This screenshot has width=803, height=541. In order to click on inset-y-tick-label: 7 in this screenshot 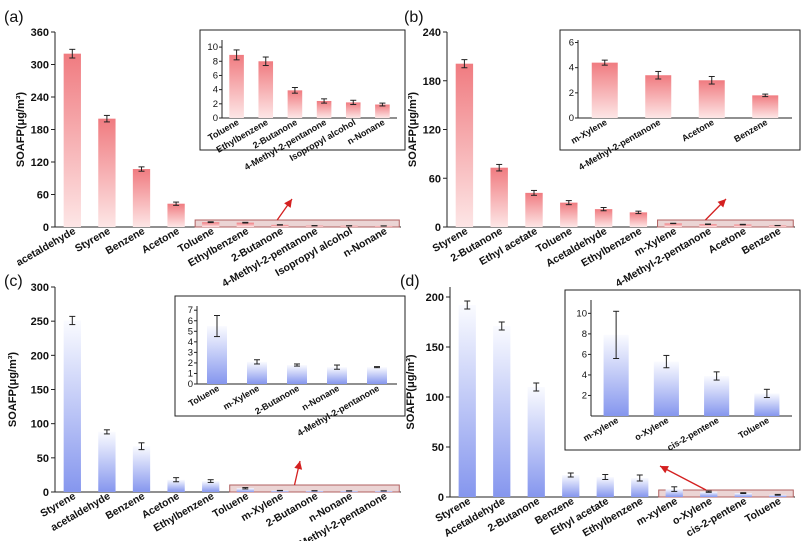, I will do `click(190, 310)`.